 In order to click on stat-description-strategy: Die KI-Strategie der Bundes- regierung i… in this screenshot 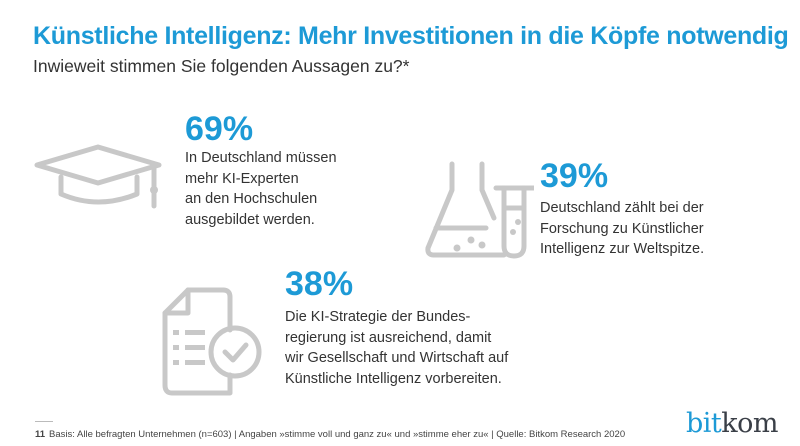, I will do `click(396, 348)`.